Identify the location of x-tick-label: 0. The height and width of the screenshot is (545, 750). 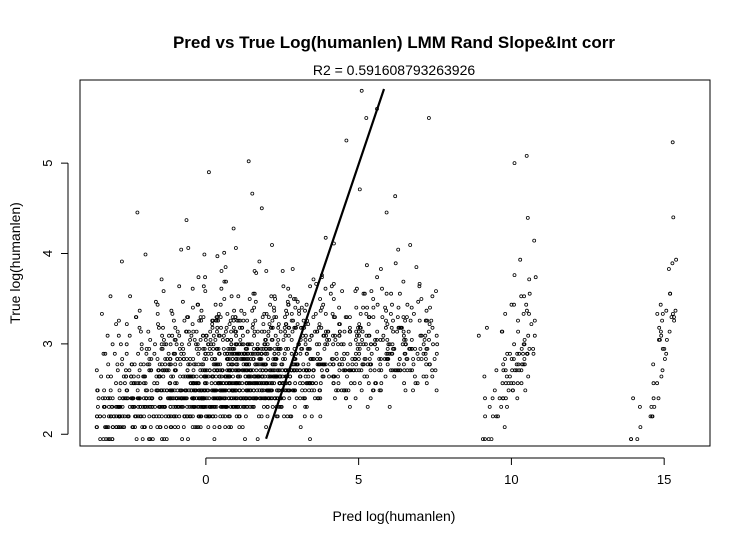
(205, 479).